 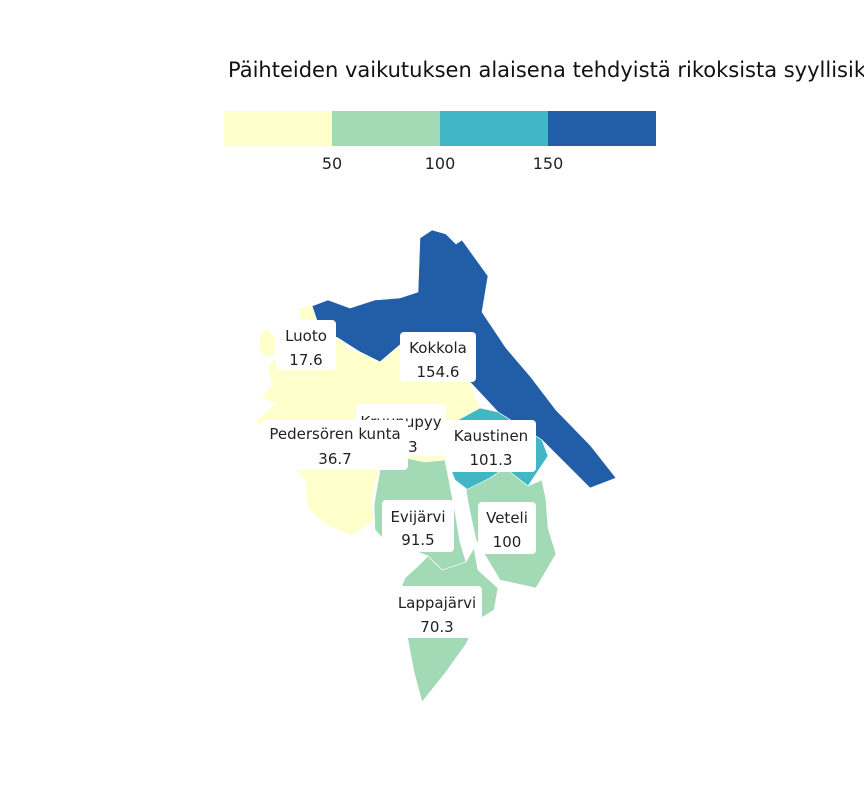 What do you see at coordinates (417, 540) in the screenshot?
I see `label-evijarvi-value: 91.5` at bounding box center [417, 540].